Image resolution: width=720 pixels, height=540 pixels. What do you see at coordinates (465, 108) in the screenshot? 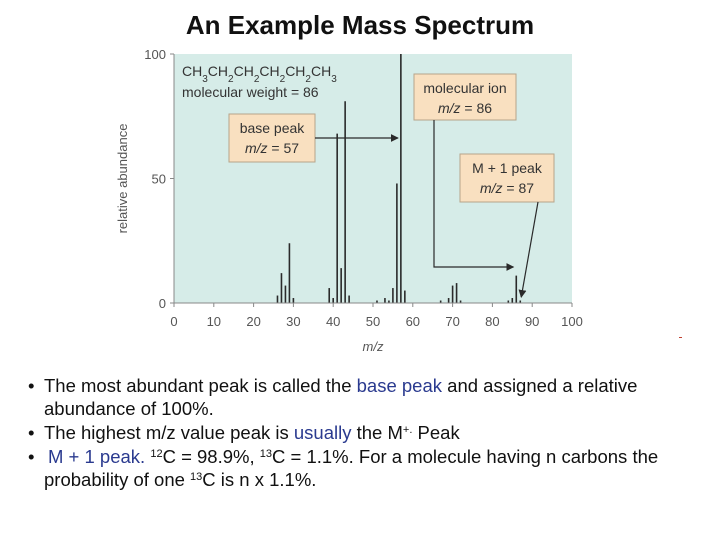
I see `annotation-value: m/z = 86` at bounding box center [465, 108].